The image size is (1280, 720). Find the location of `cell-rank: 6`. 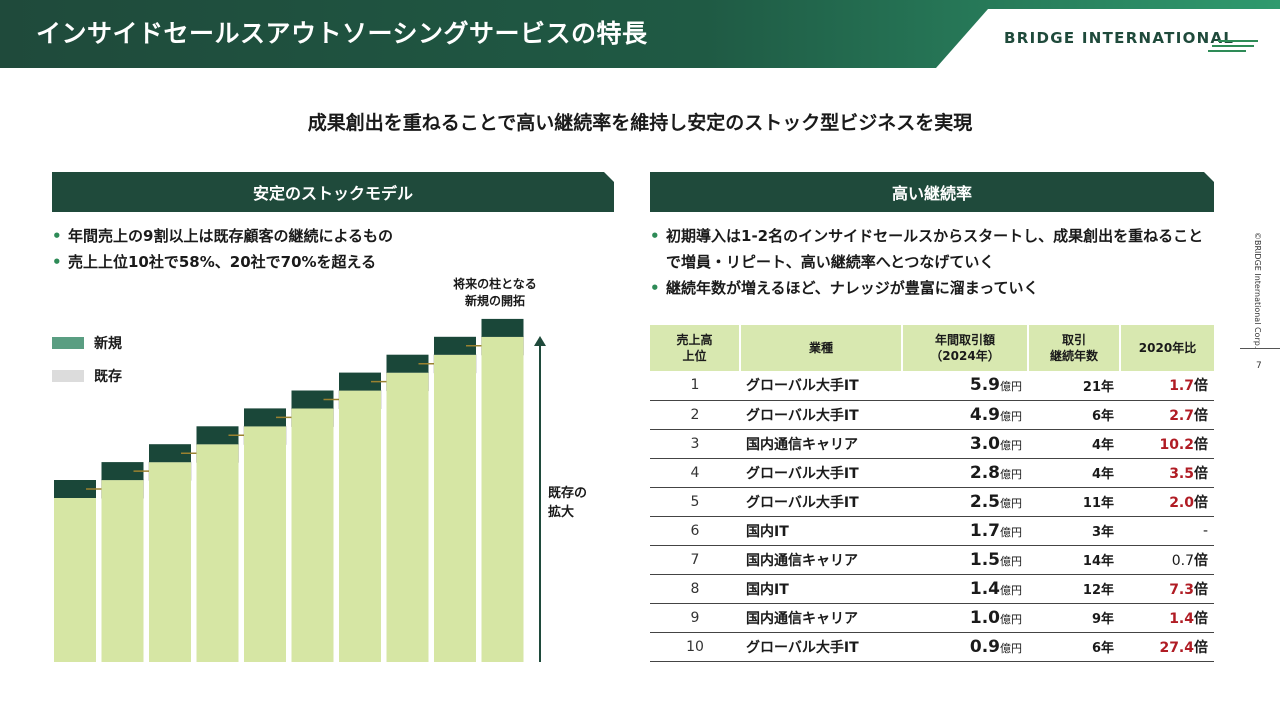

cell-rank: 6 is located at coordinates (695, 531).